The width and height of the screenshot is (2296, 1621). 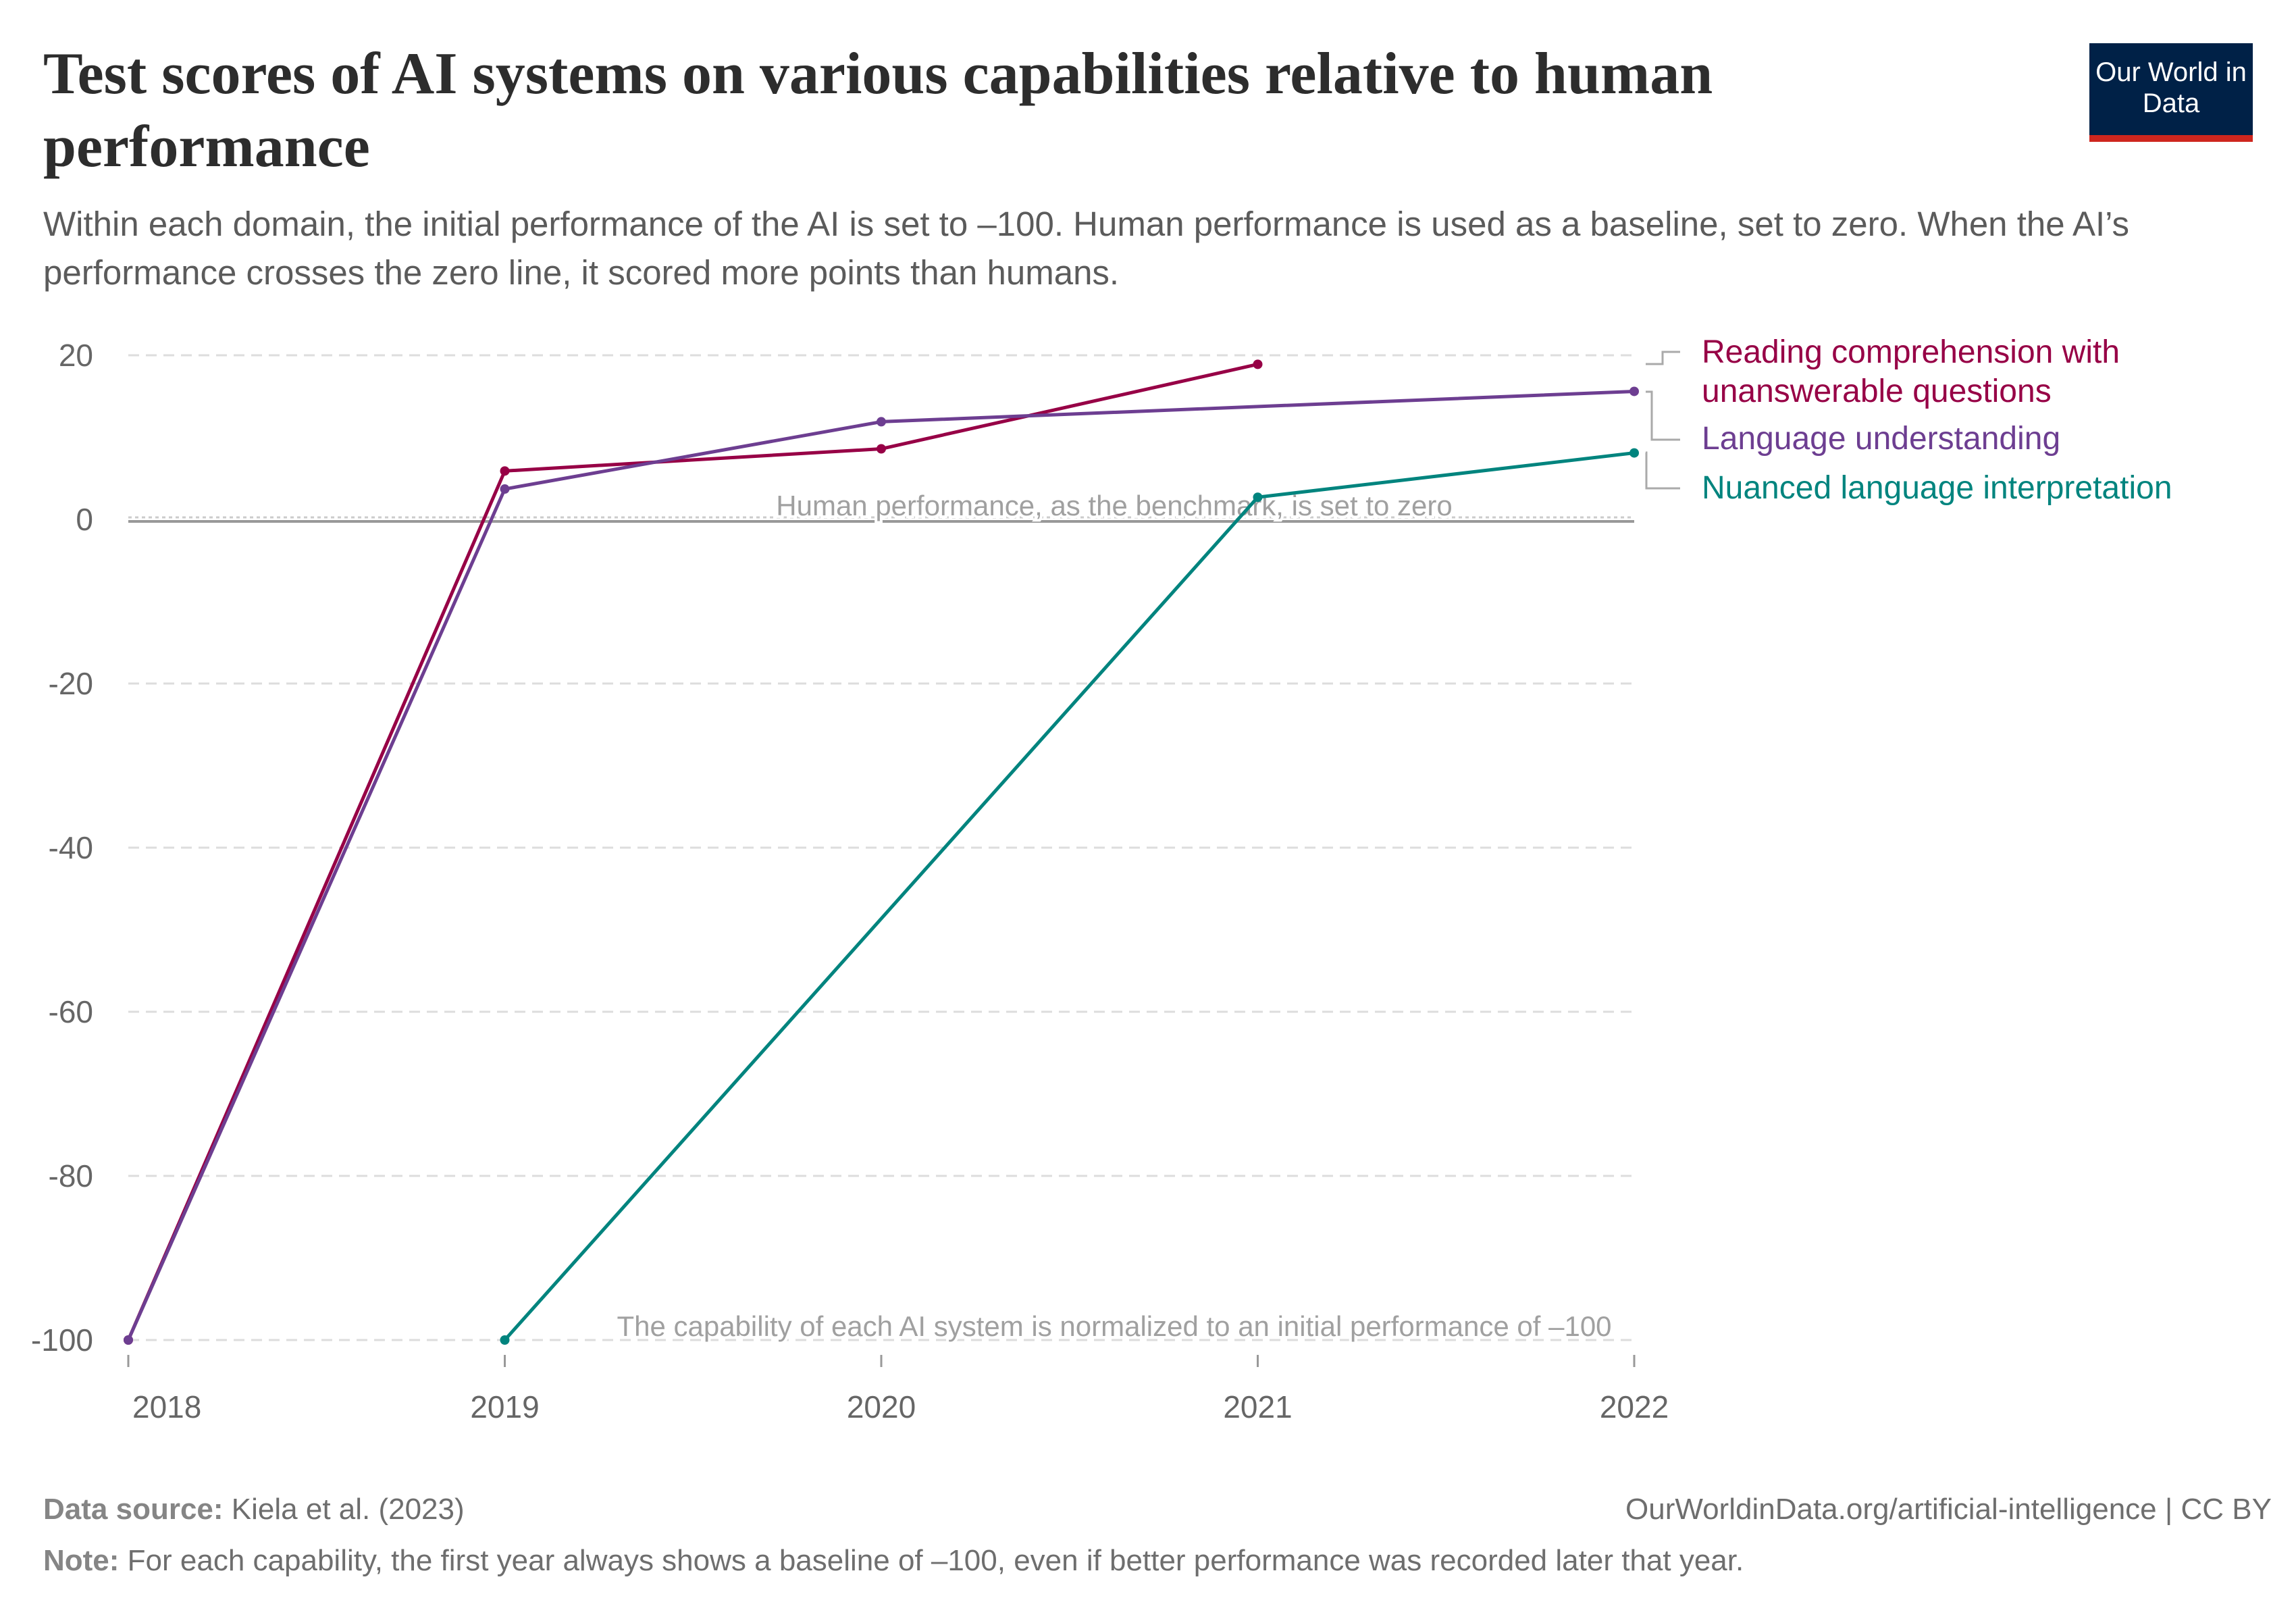 What do you see at coordinates (71, 1011) in the screenshot?
I see `y-tick-label: -60` at bounding box center [71, 1011].